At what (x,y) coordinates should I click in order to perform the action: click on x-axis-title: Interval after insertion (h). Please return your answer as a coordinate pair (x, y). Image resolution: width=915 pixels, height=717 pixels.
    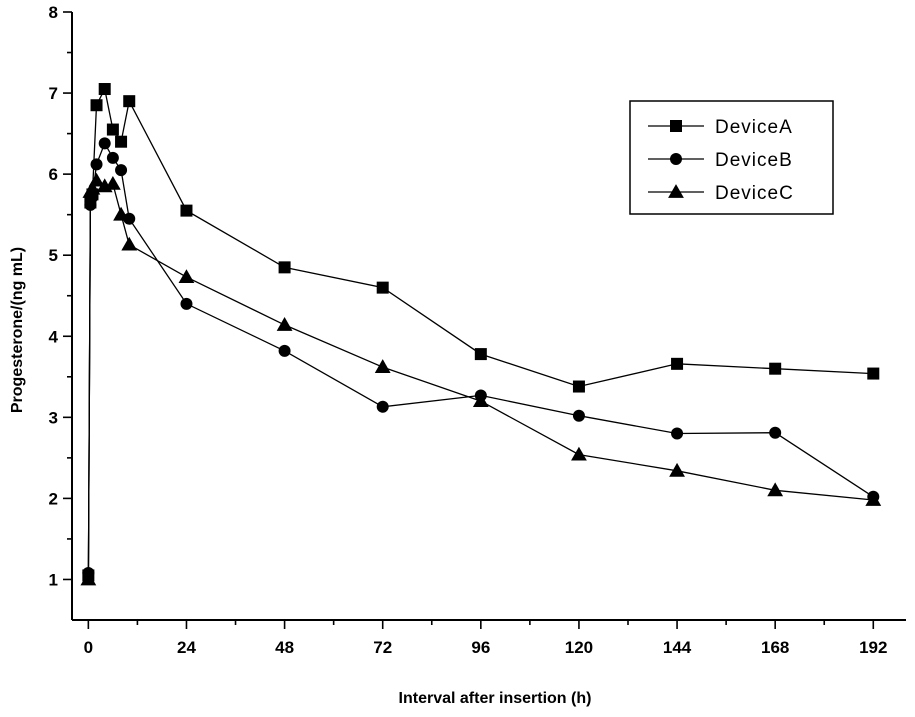
    Looking at the image, I should click on (495, 698).